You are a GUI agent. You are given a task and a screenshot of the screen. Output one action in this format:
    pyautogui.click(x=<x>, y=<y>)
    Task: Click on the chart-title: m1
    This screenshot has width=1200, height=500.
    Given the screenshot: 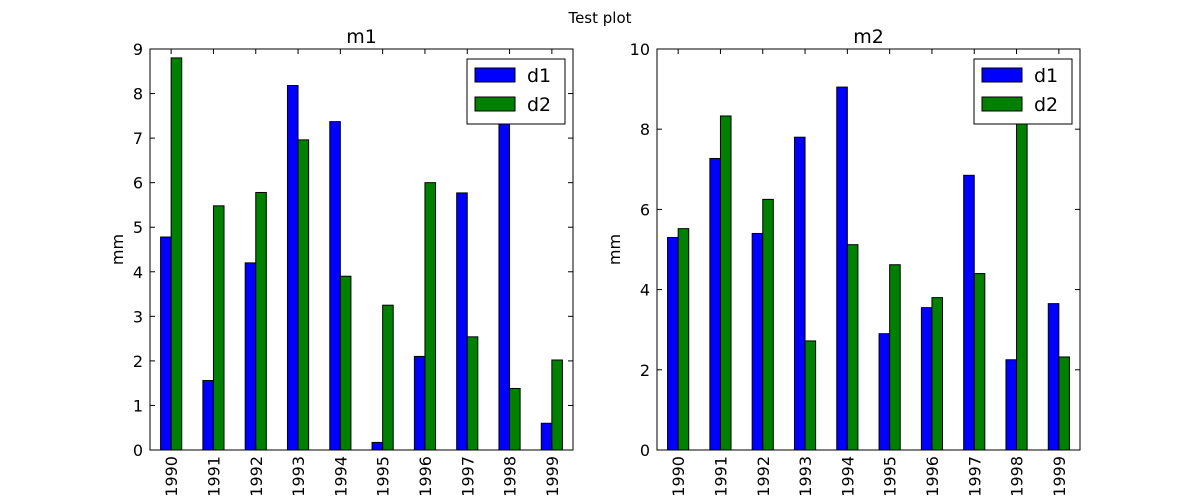 What is the action you would take?
    pyautogui.click(x=361, y=37)
    